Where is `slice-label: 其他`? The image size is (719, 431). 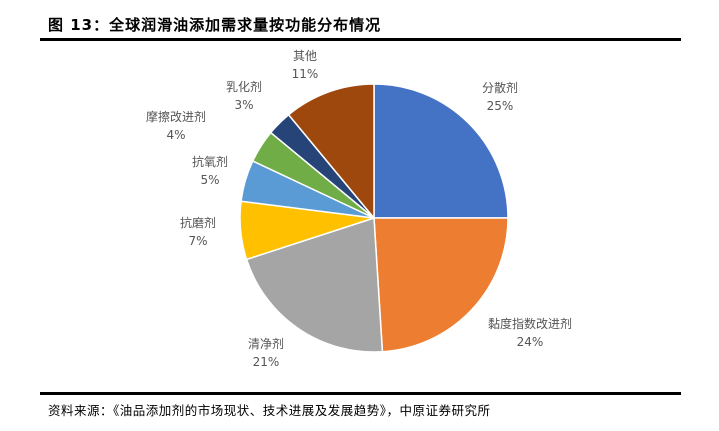 slice-label: 其他 is located at coordinates (305, 56).